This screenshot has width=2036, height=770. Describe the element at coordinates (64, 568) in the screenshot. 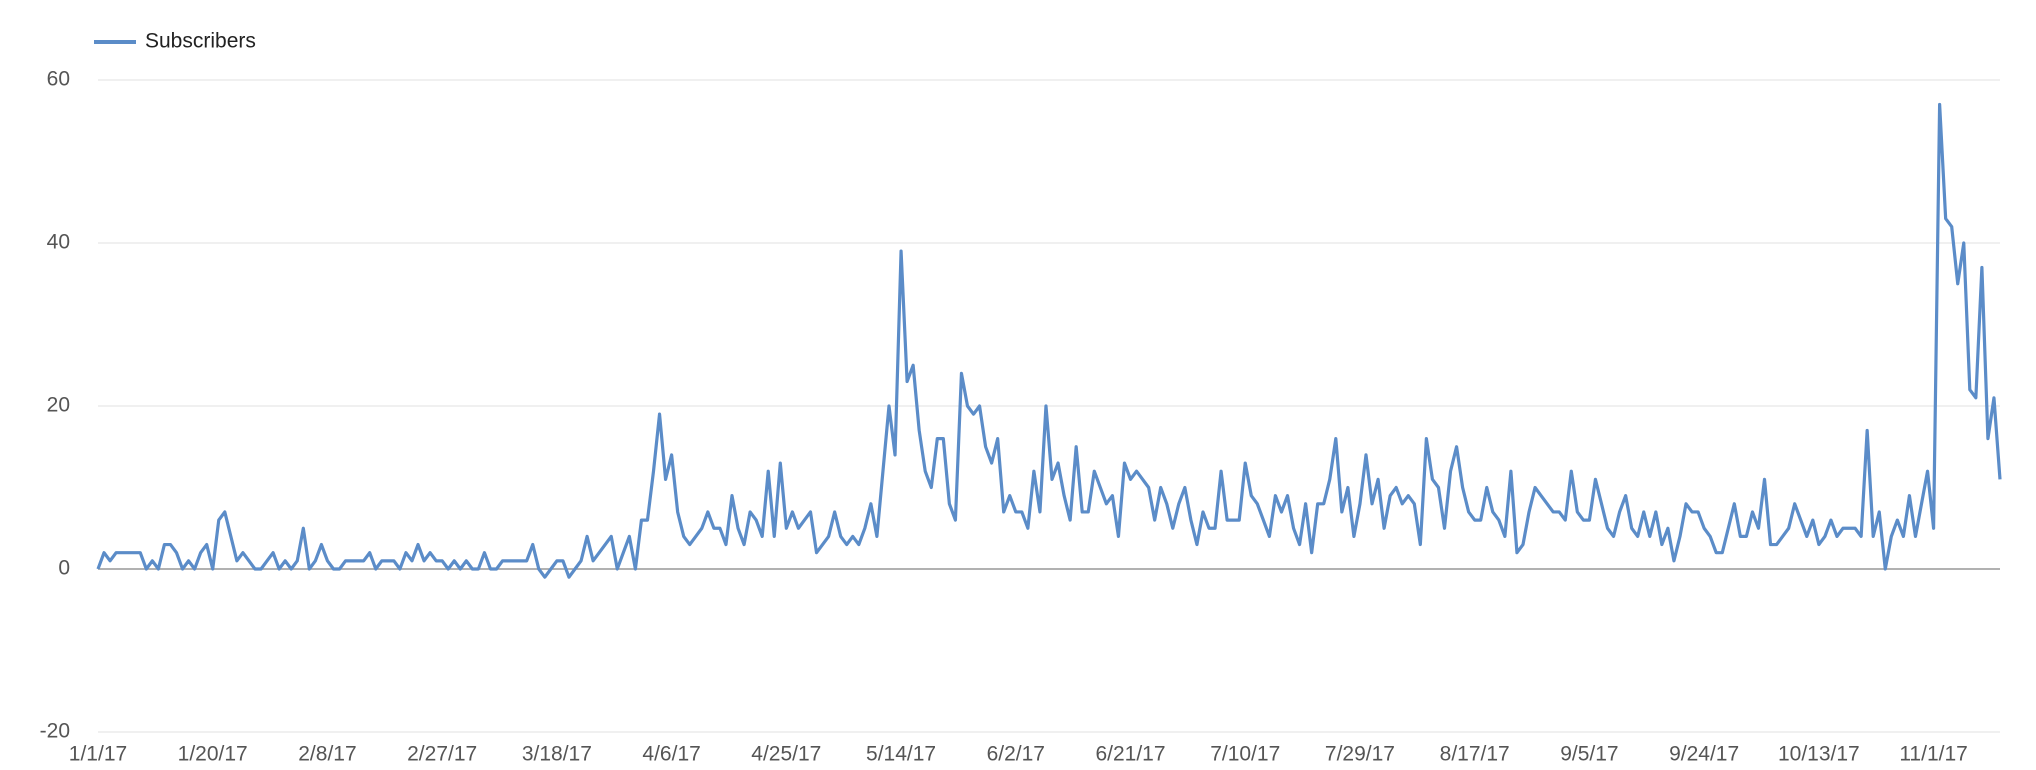

I see `y-tick-label: 0` at that location.